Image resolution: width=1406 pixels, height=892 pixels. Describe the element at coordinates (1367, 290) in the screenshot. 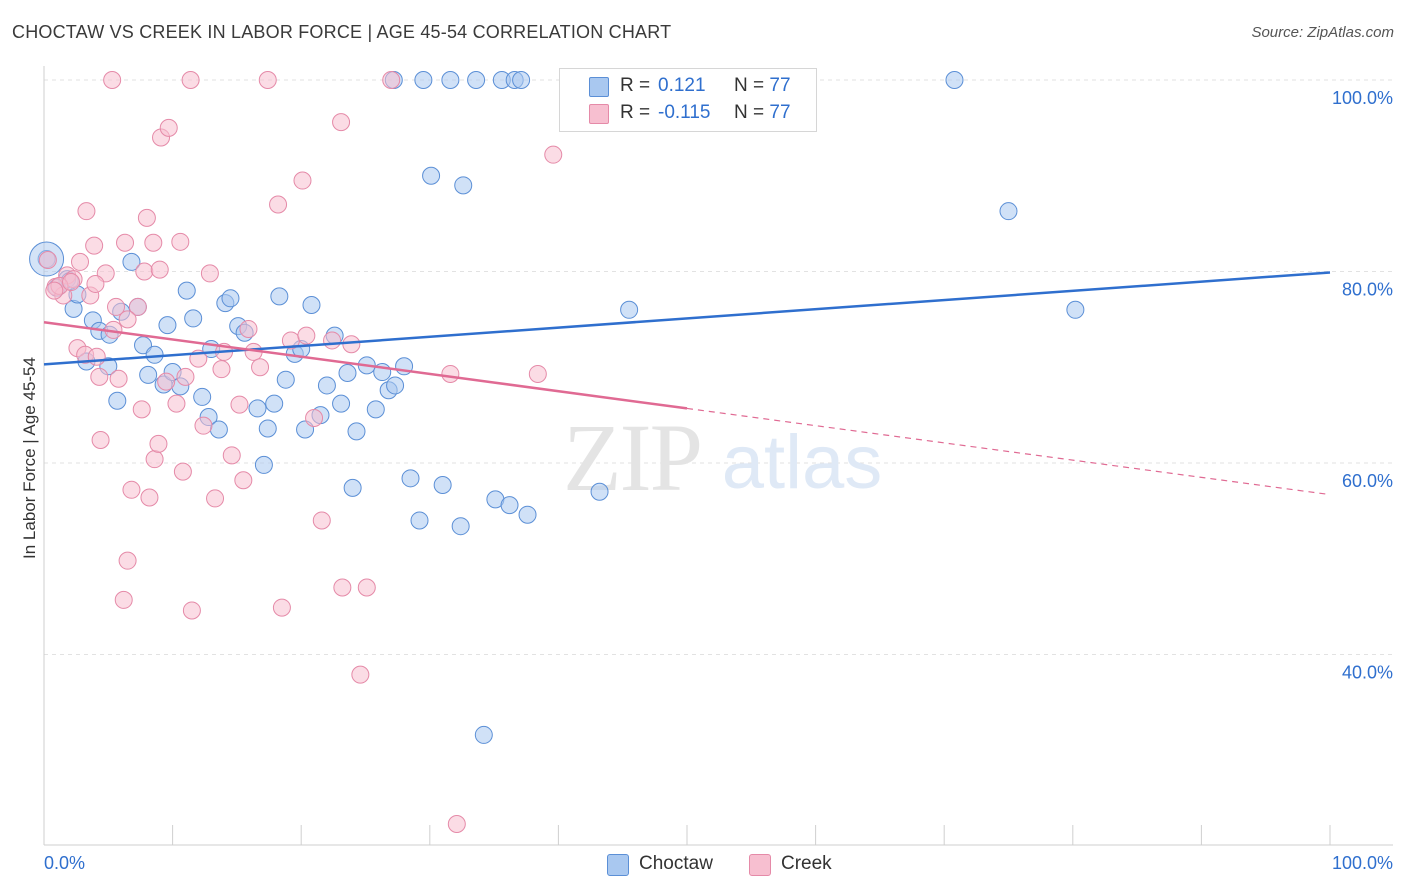

I see `y-tick-label: 80.0%` at that location.